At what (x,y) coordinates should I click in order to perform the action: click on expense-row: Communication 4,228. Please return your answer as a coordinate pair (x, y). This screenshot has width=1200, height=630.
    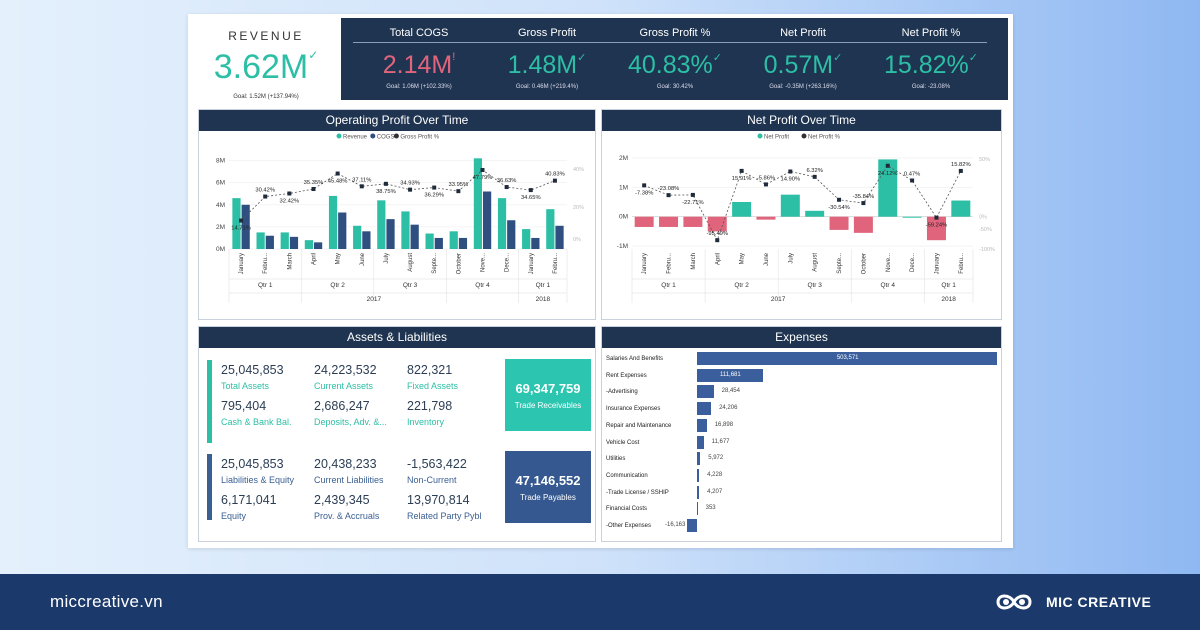
    Looking at the image, I should click on (801, 475).